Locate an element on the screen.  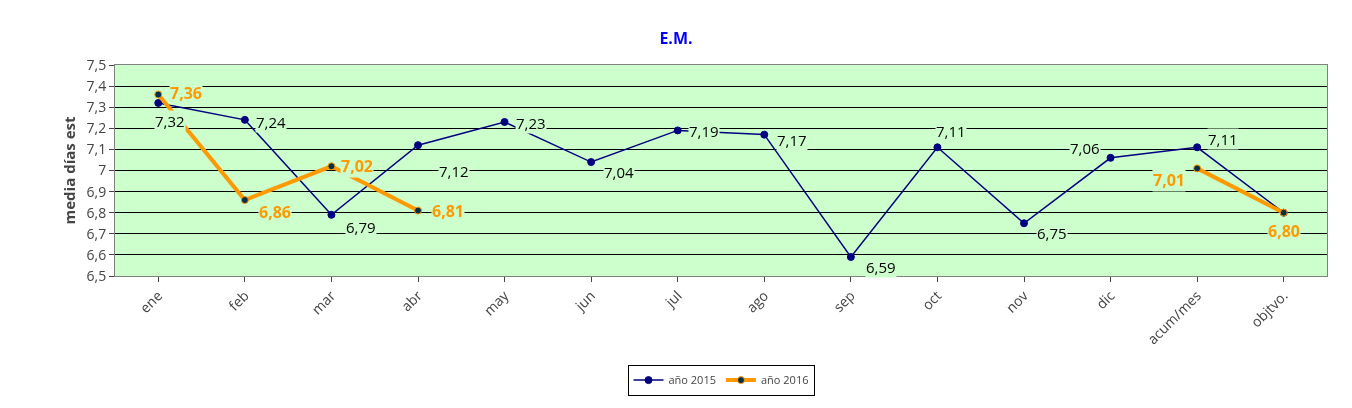
x-tick-label: feb is located at coordinates (238, 300).